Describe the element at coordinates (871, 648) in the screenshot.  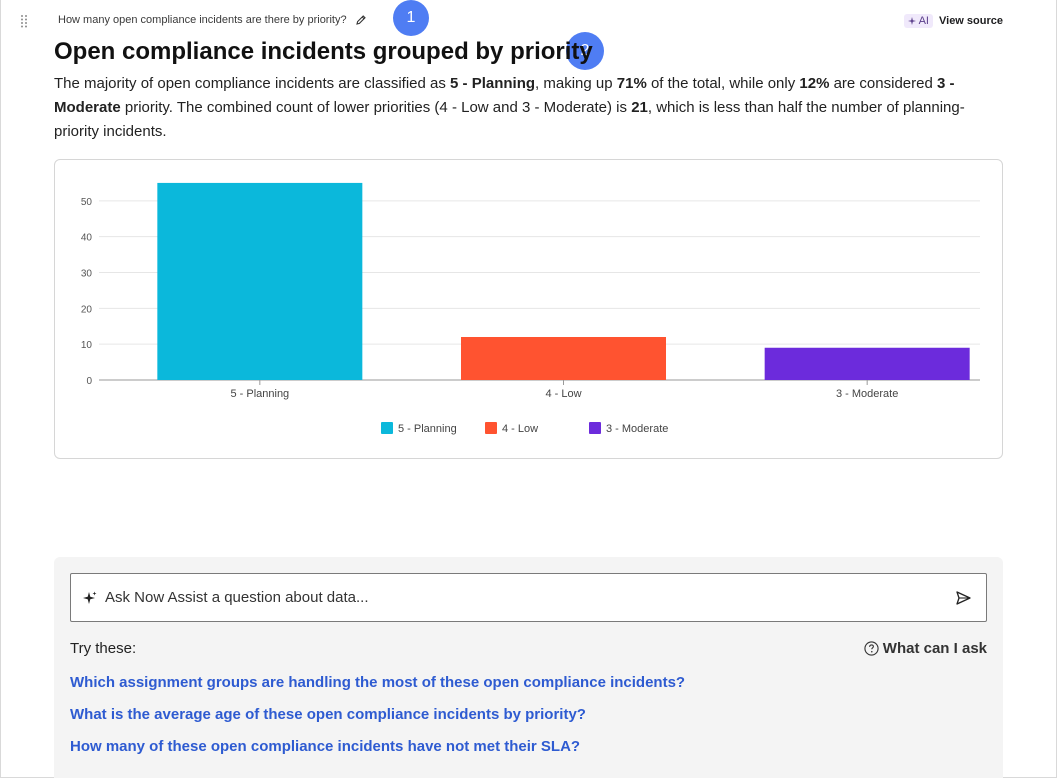
I see `question-circle-icon` at that location.